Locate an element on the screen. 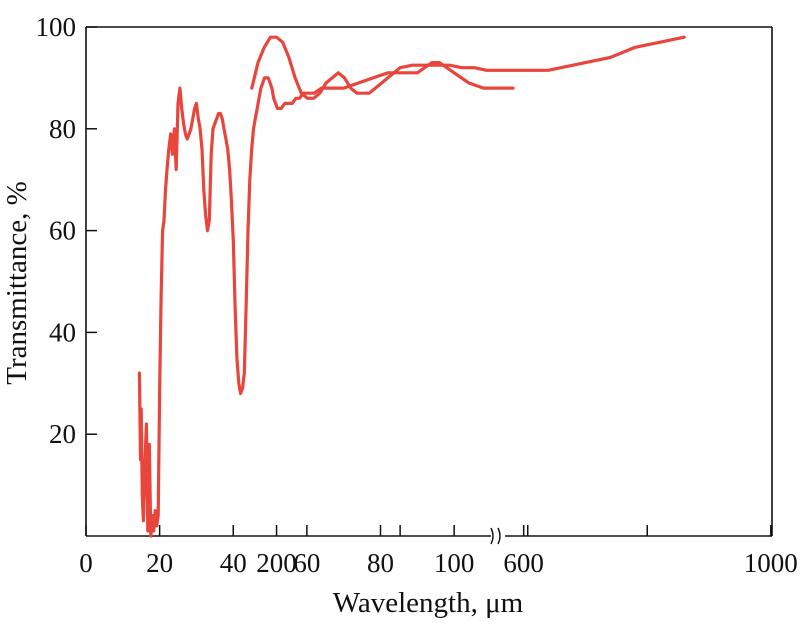 This screenshot has height=626, width=809. x-tick-label: 40 is located at coordinates (233, 563).